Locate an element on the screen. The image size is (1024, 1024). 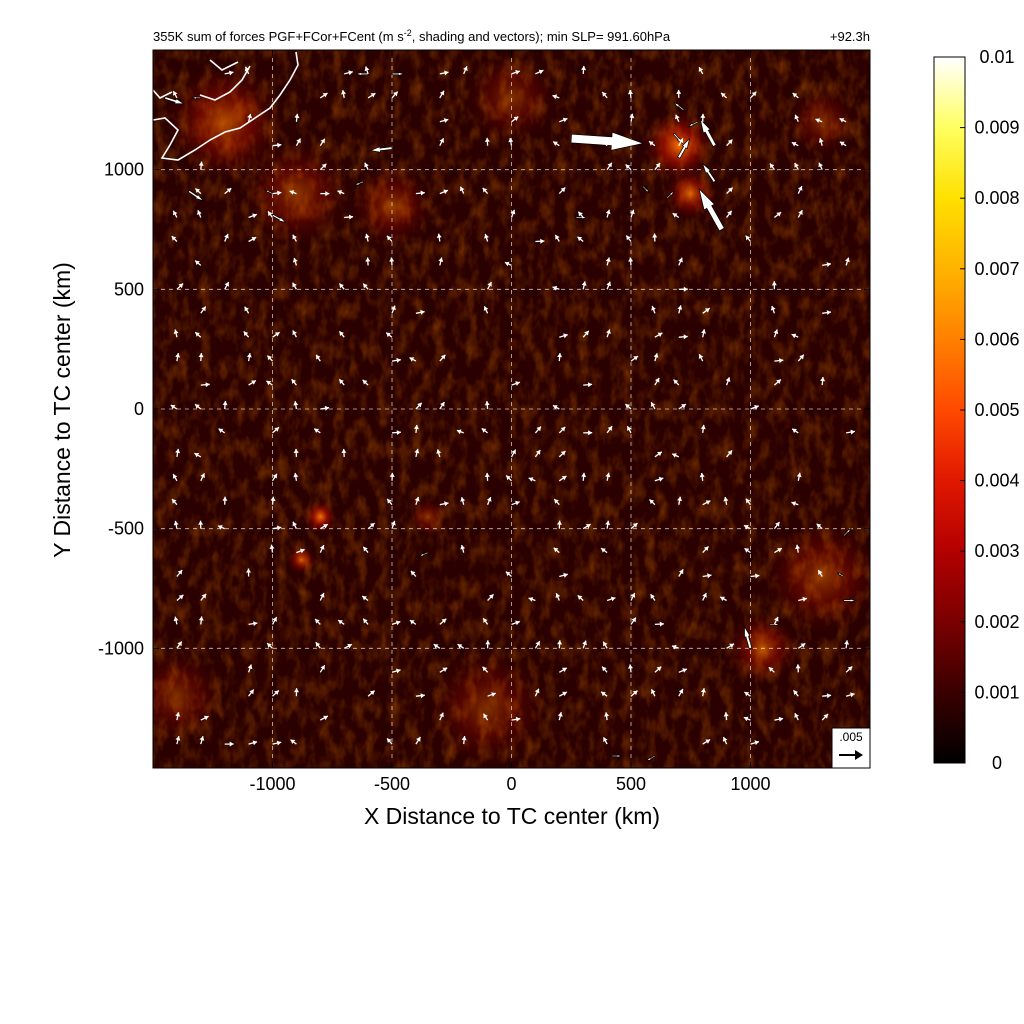
y-axis-label: Y Distance to TC center (km) is located at coordinates (62, 410).